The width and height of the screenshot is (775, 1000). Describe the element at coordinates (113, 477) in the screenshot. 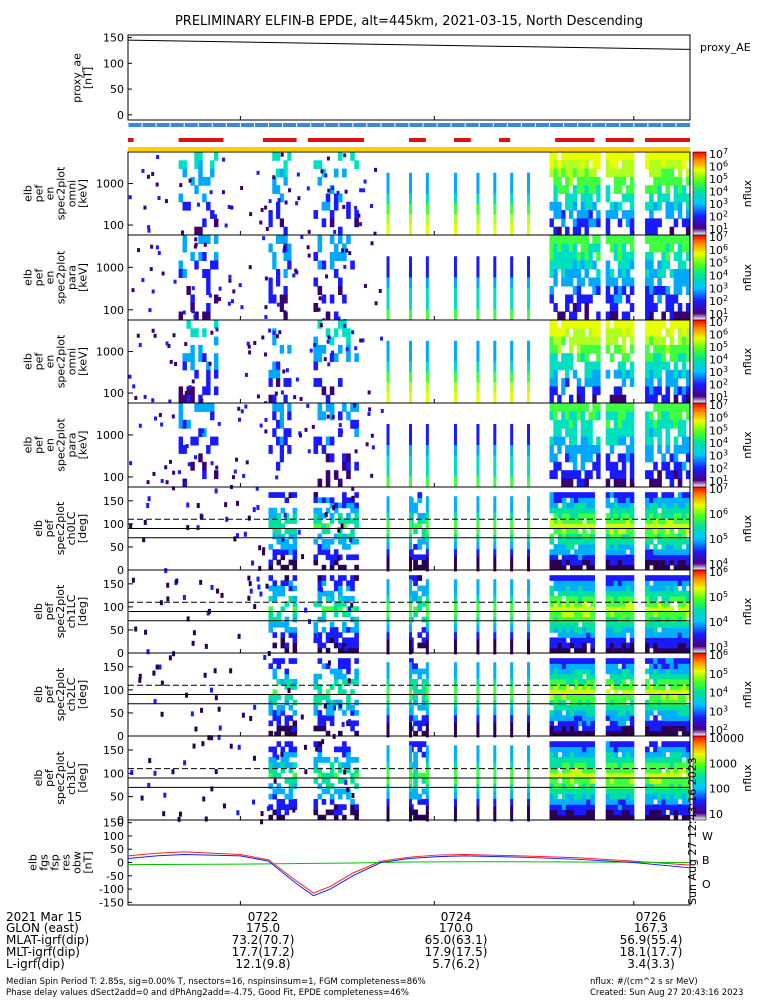

I see `spec-panel-4-ytick-1: 100` at that location.